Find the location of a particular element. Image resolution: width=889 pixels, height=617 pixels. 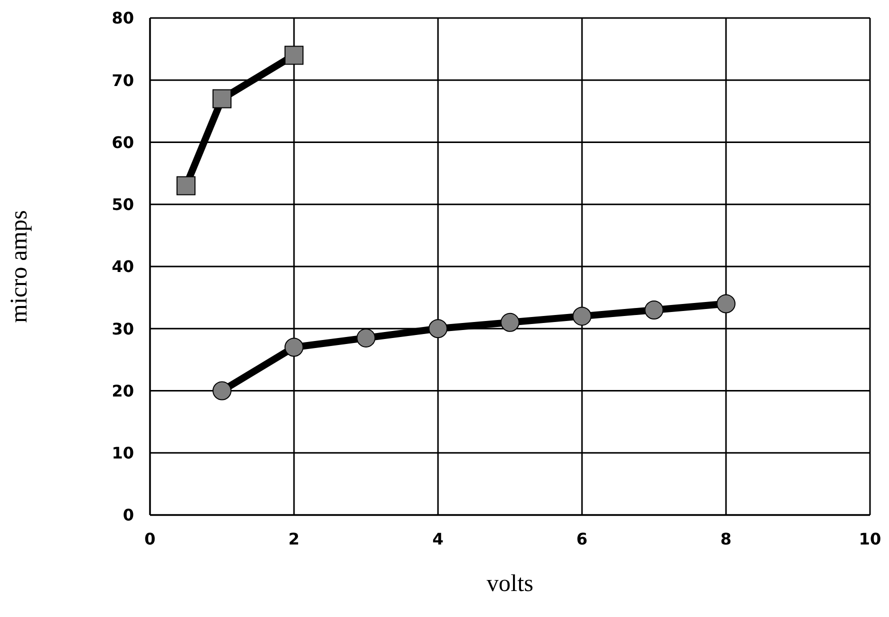

y-tick-label: 20 is located at coordinates (123, 390).